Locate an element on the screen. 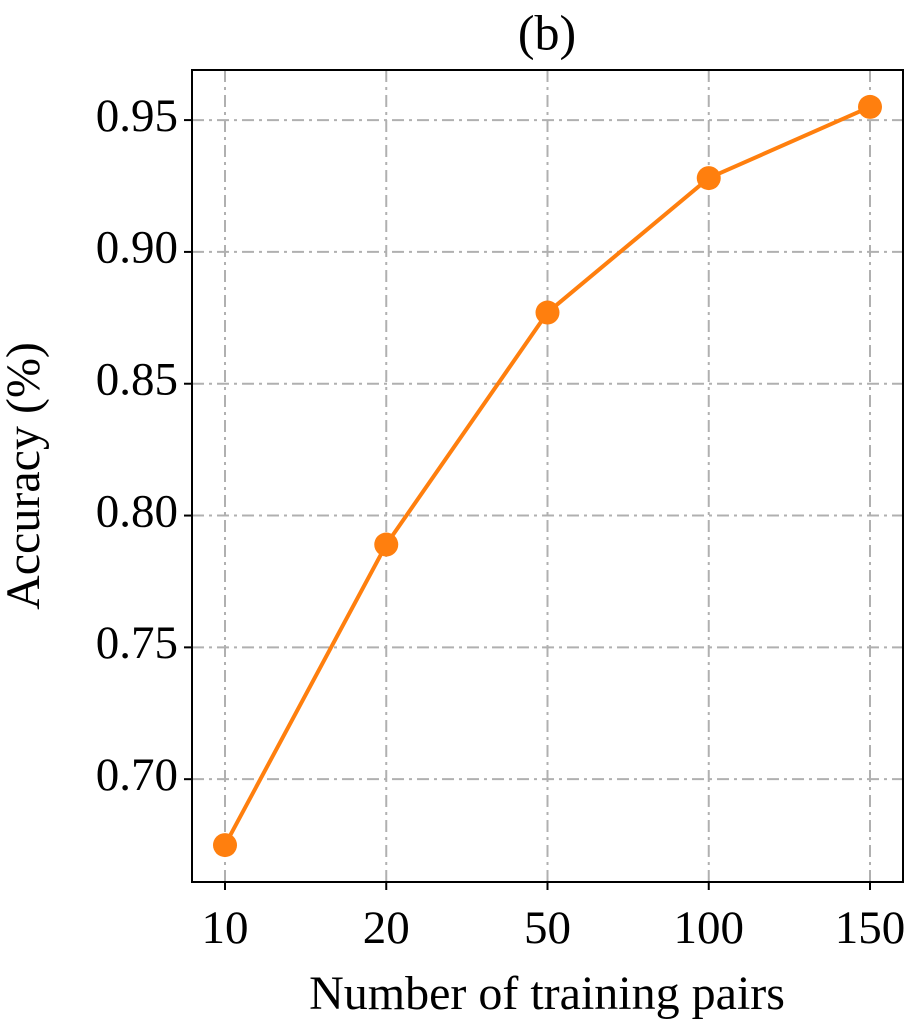  y-tick-label: 0.70 is located at coordinates (137, 775).